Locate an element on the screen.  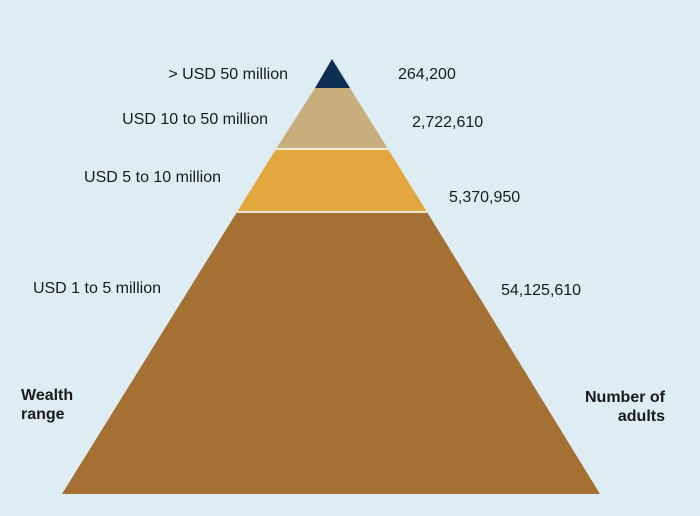
wealth-range-header-line-1: Wealth is located at coordinates (47, 395).